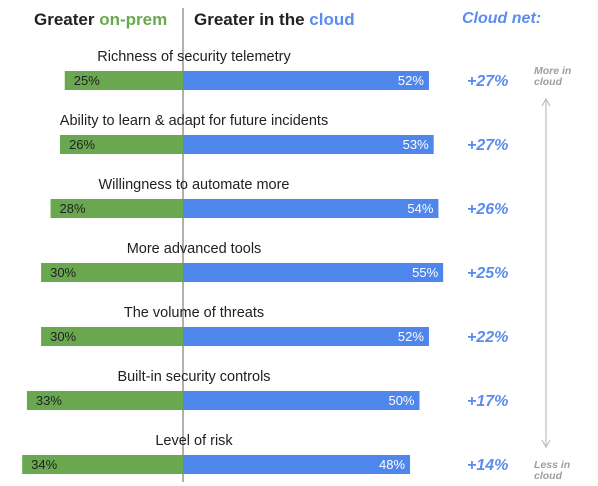  I want to click on direction-arrow, so click(546, 273).